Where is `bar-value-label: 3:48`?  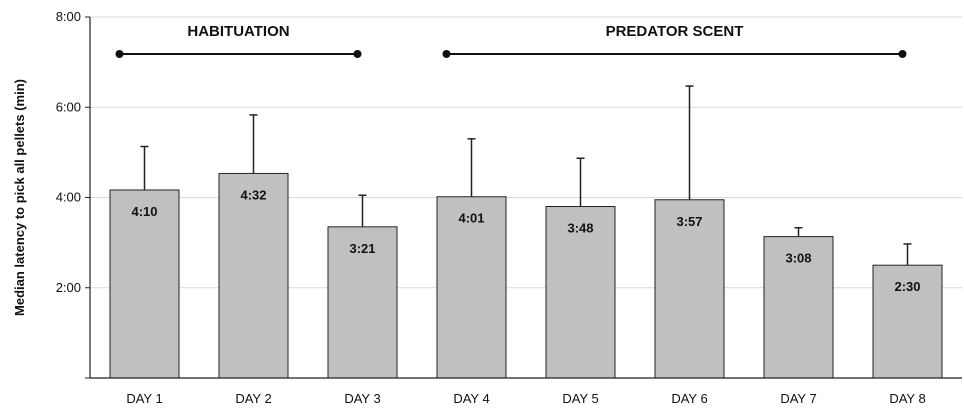 bar-value-label: 3:48 is located at coordinates (580, 228).